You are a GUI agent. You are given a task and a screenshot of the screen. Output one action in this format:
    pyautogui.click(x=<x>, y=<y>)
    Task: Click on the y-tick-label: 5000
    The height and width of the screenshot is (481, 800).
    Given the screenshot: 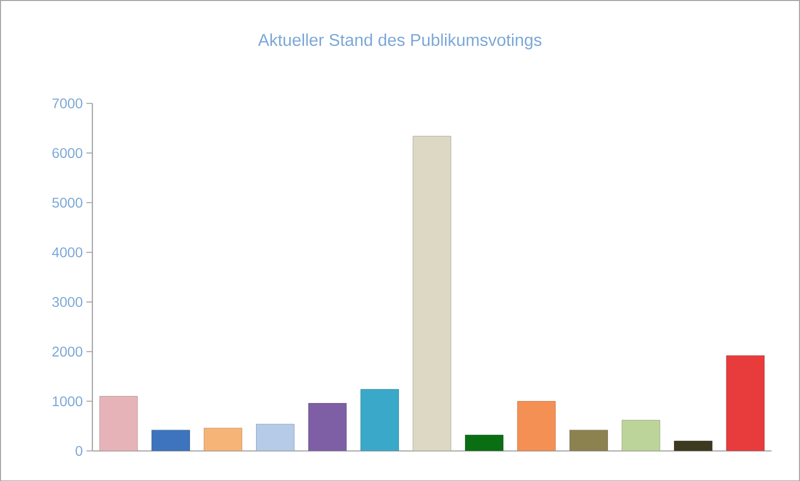 What is the action you would take?
    pyautogui.click(x=67, y=203)
    